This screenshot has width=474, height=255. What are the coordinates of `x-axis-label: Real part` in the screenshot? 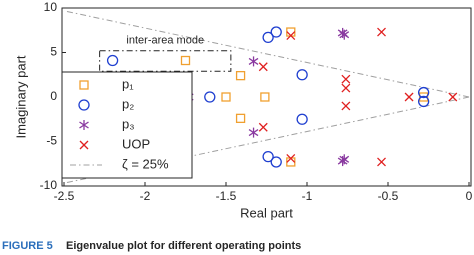 It's located at (266, 212).